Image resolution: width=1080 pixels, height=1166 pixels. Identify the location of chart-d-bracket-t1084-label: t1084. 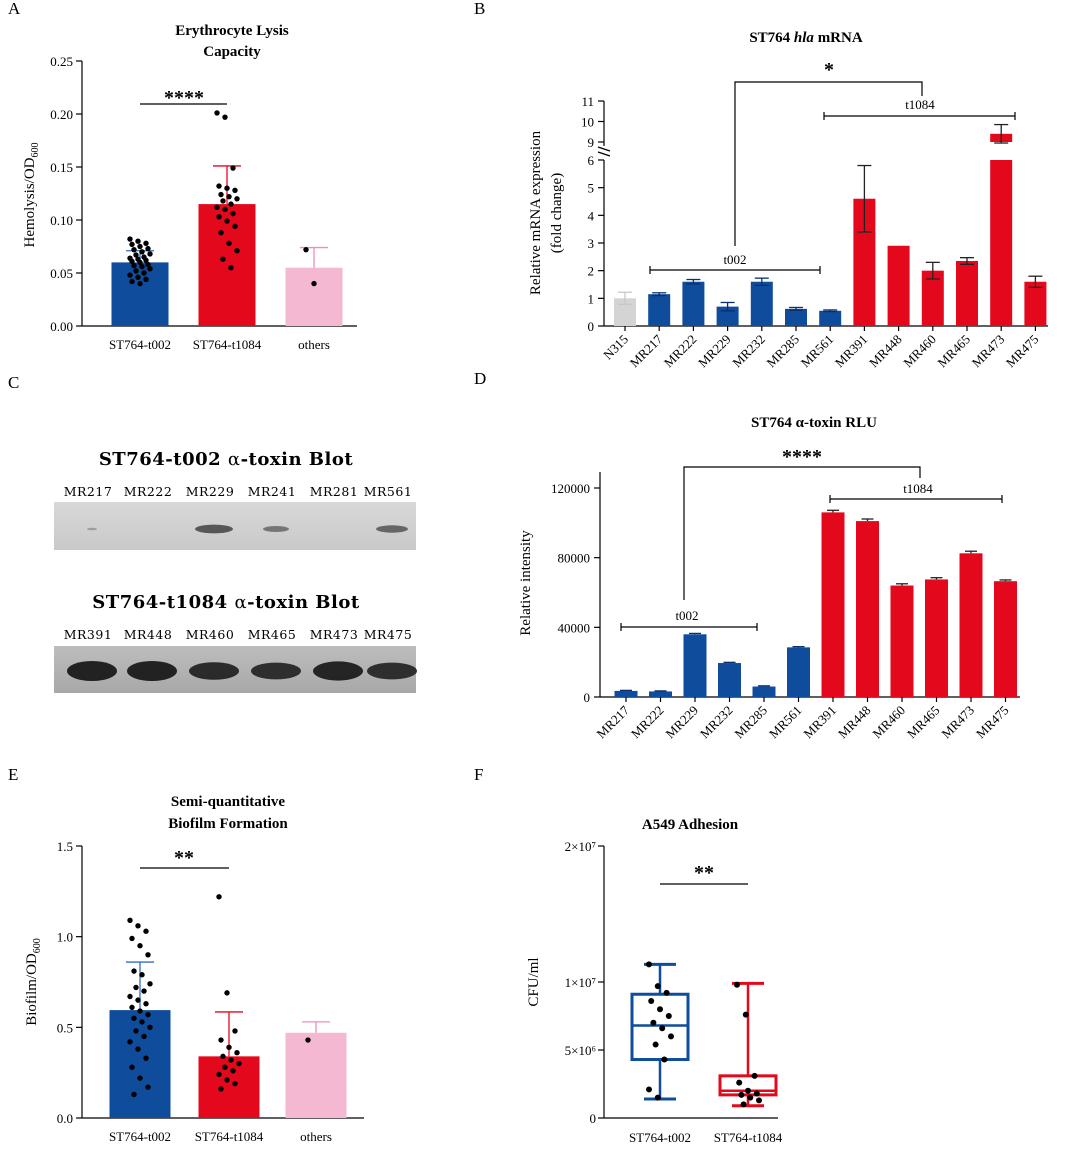
(918, 488).